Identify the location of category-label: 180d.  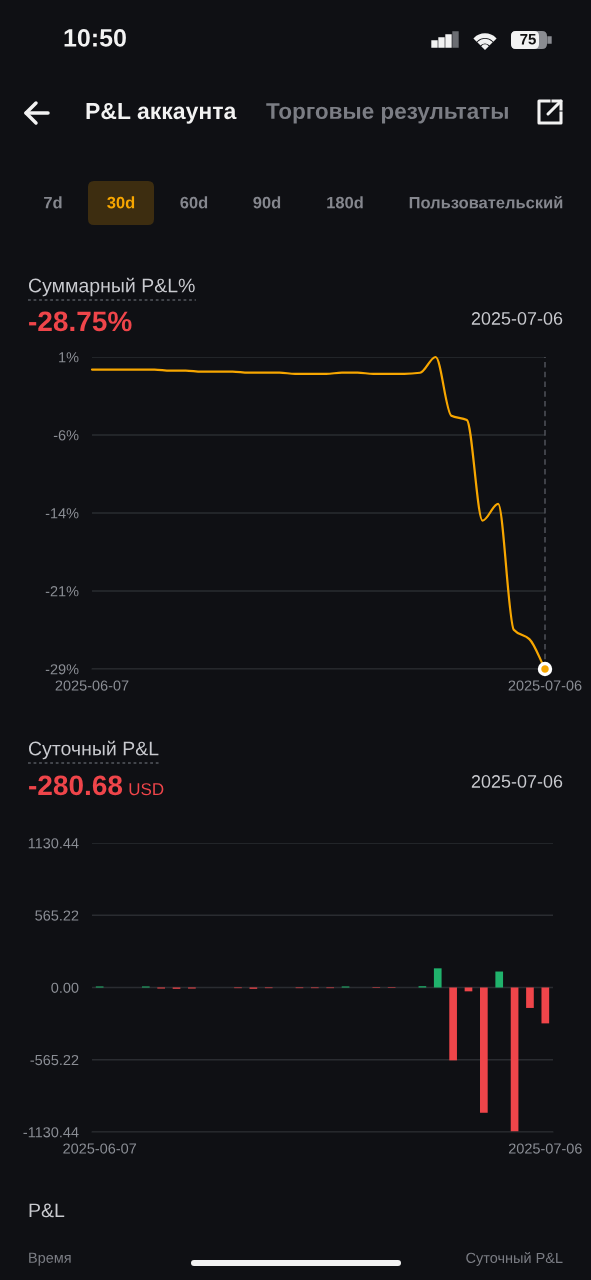
(345, 202).